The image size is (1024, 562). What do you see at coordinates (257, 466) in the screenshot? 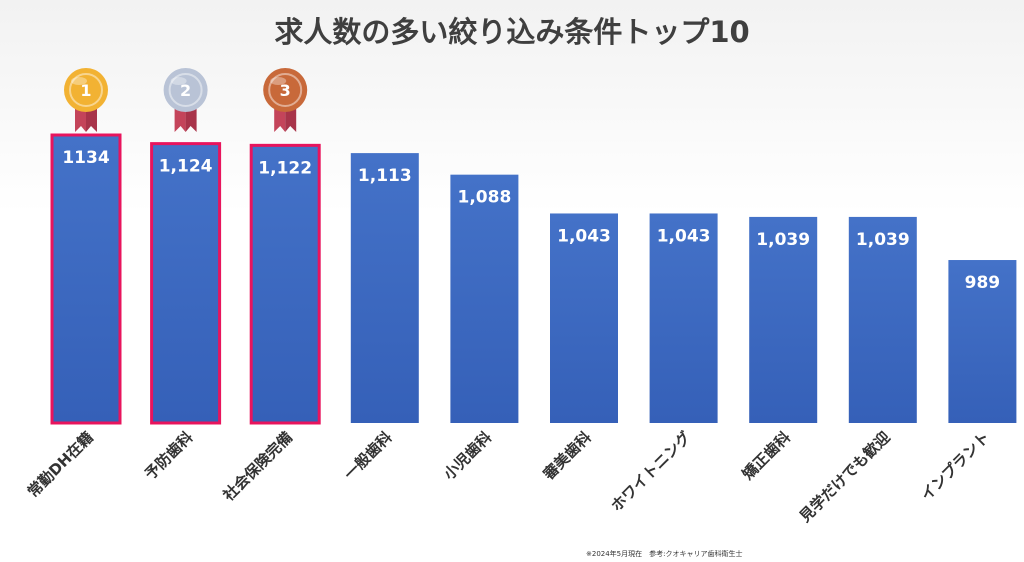
I see `category-label-3: 社会保険完備` at bounding box center [257, 466].